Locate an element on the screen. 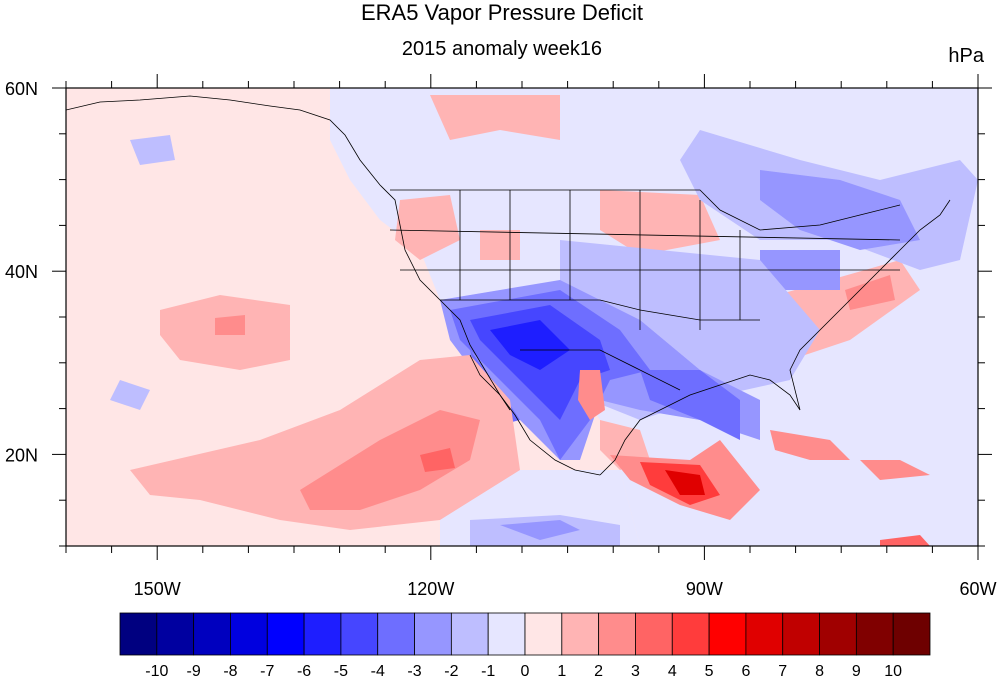  chart-subtitle: 2015 anomaly week16 is located at coordinates (502, 49).